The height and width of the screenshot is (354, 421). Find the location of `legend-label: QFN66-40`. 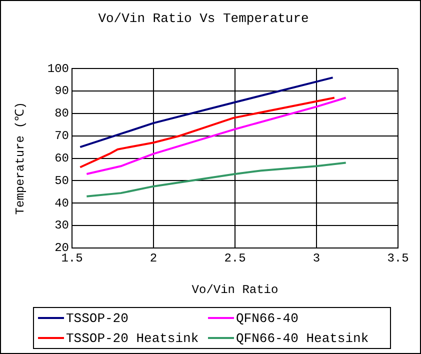

legend-label: QFN66-40 is located at coordinates (267, 318).